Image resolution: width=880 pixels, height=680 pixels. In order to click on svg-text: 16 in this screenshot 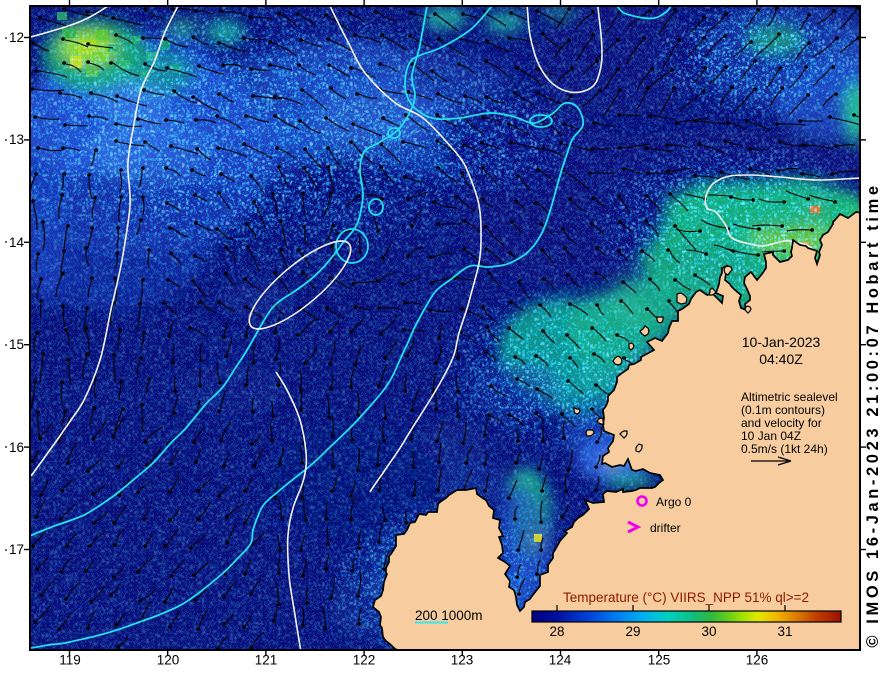, I will do `click(16, 447)`.